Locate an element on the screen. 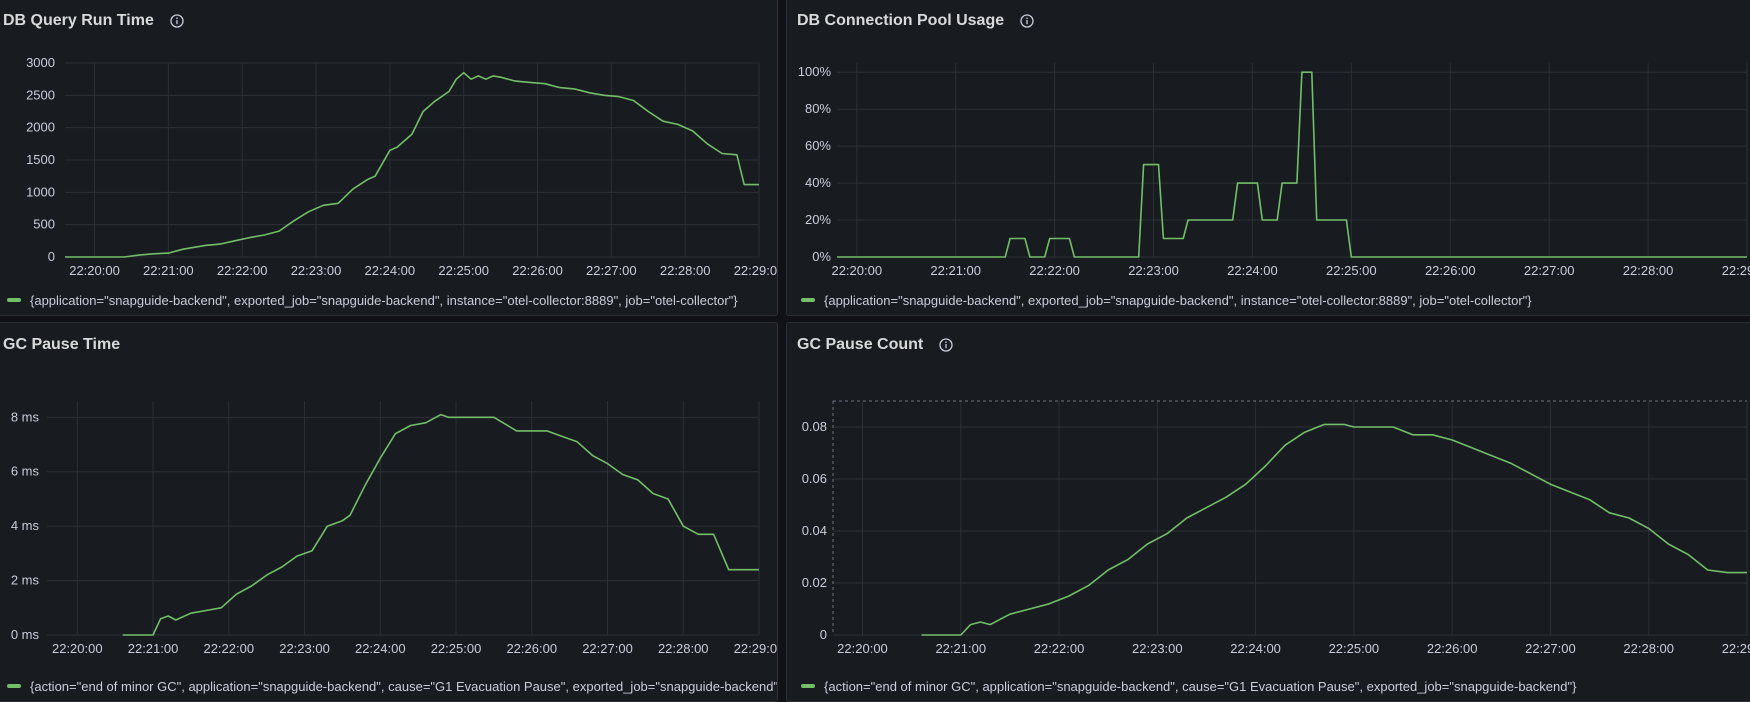  y-tick-label: 0 ms is located at coordinates (25, 634).